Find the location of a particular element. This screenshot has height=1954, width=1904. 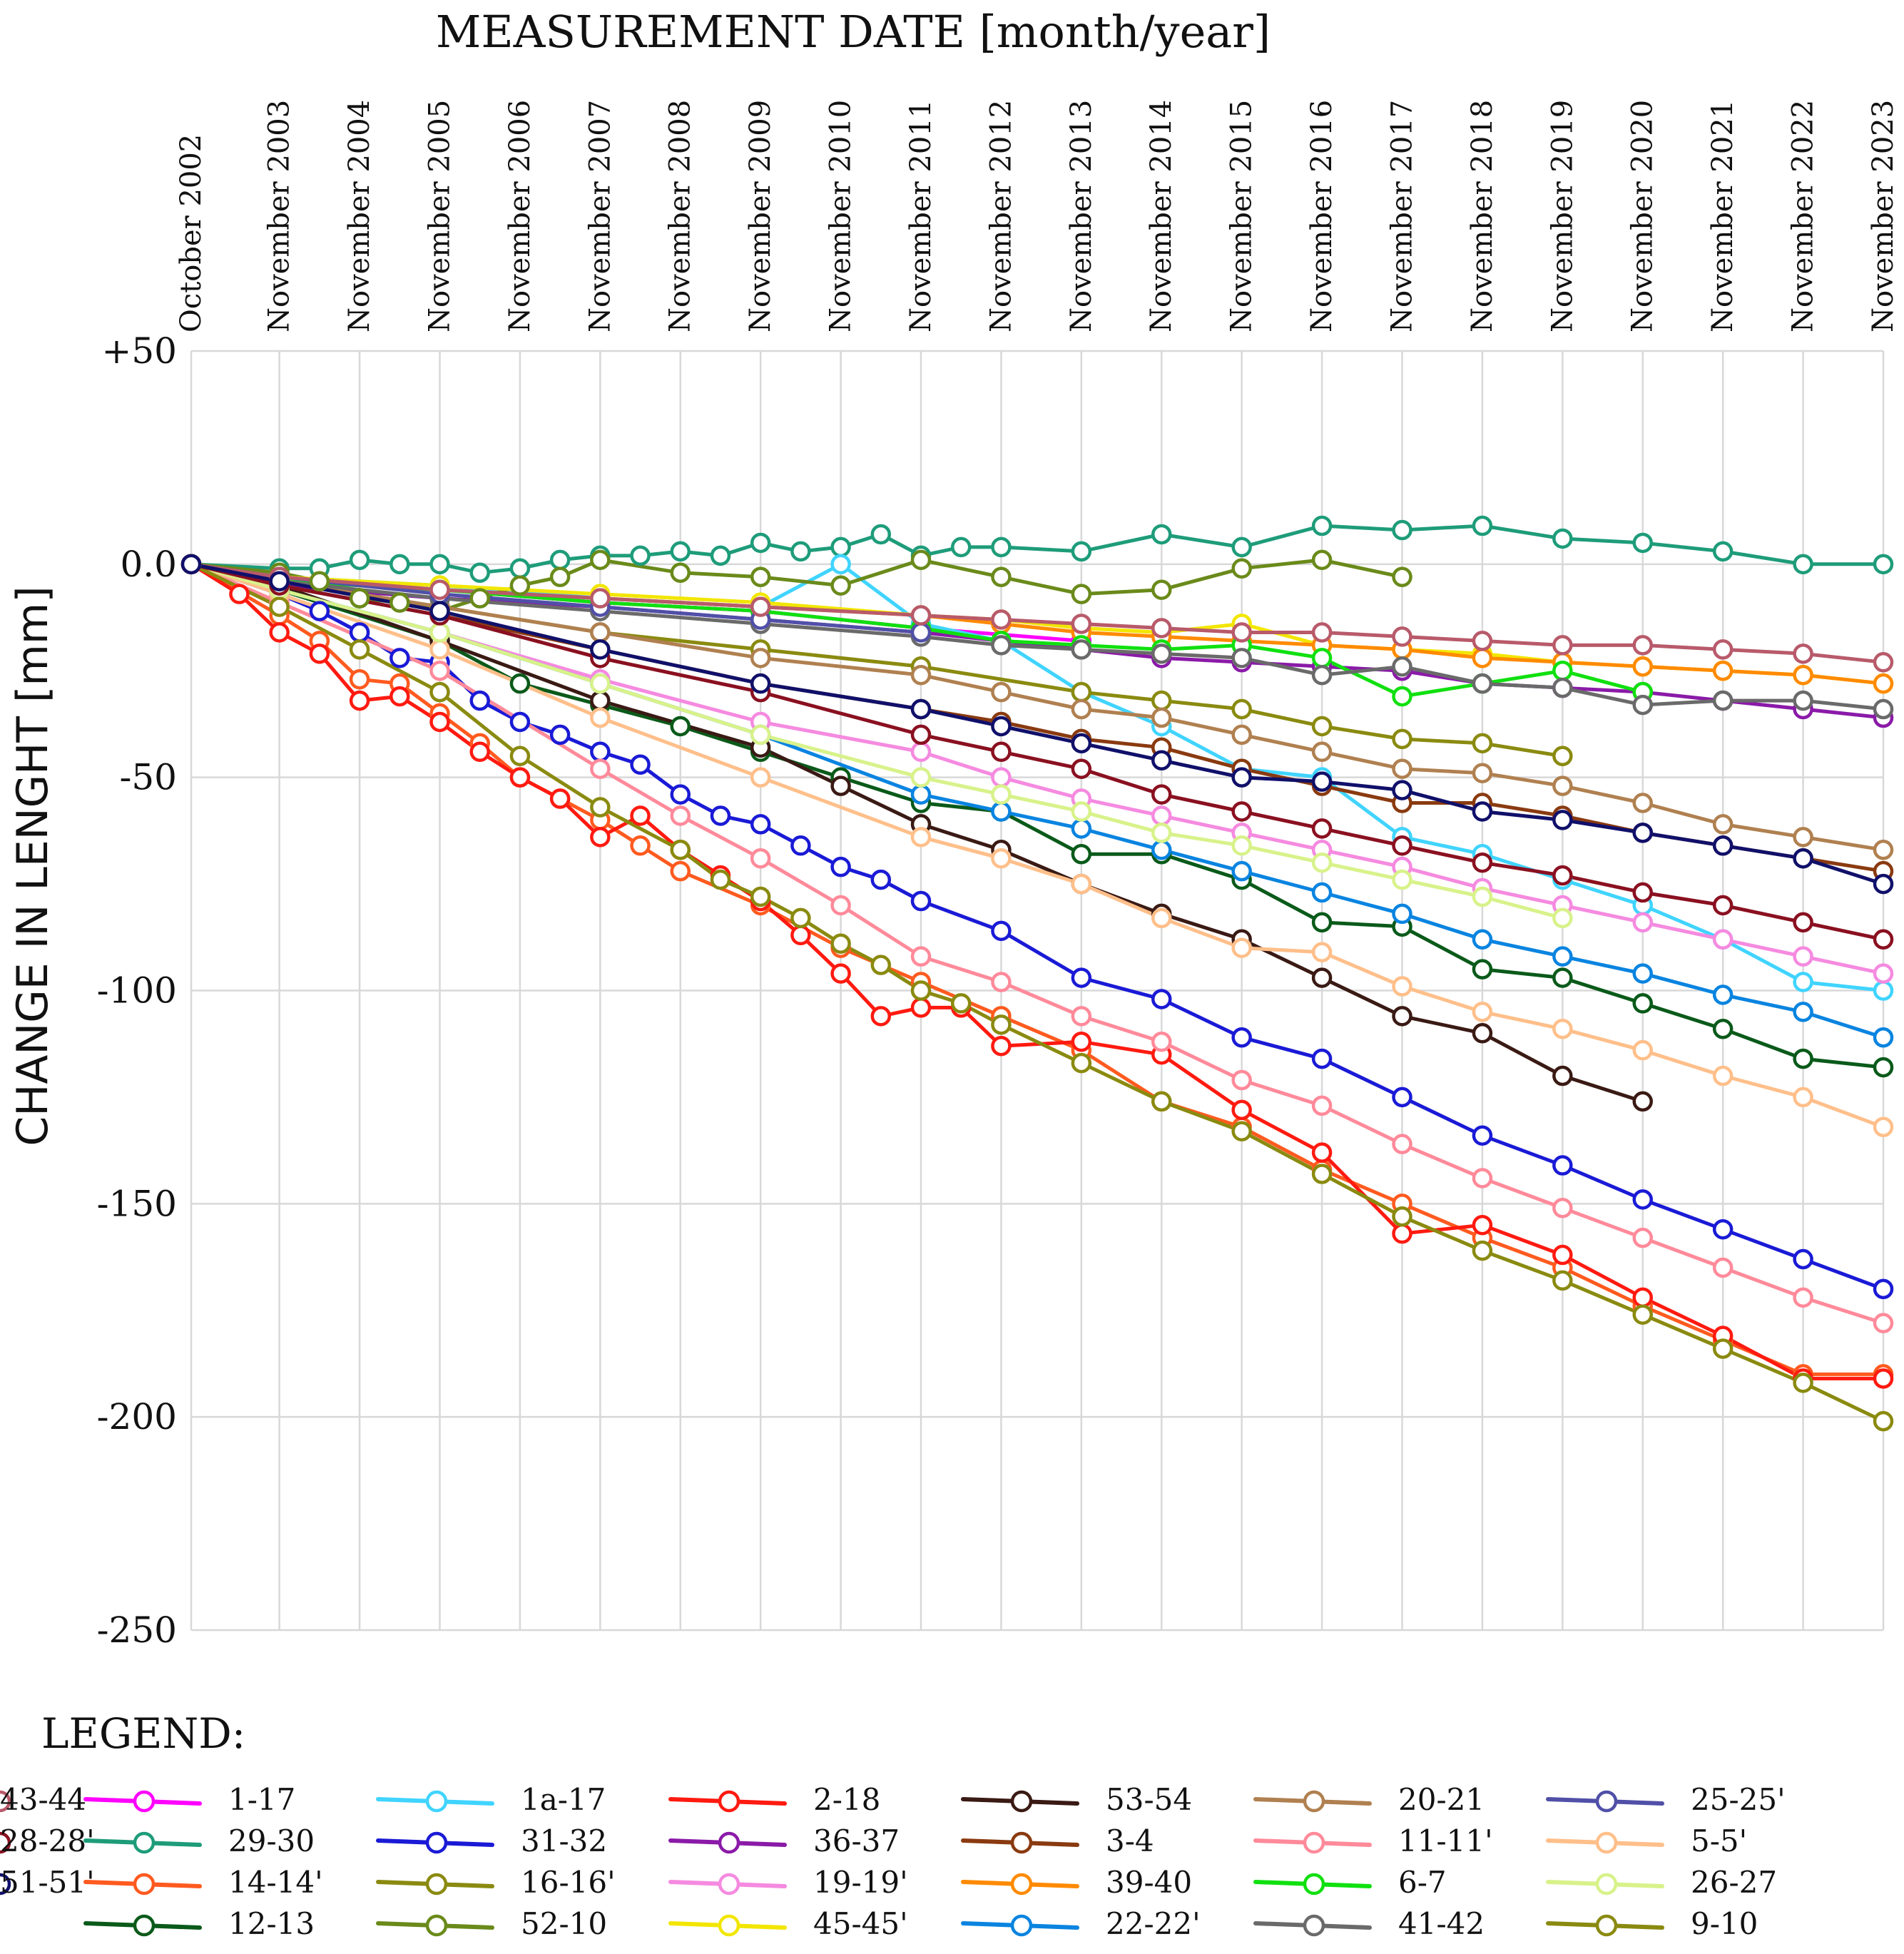

legend-item: 36-37 is located at coordinates (784, 1840).